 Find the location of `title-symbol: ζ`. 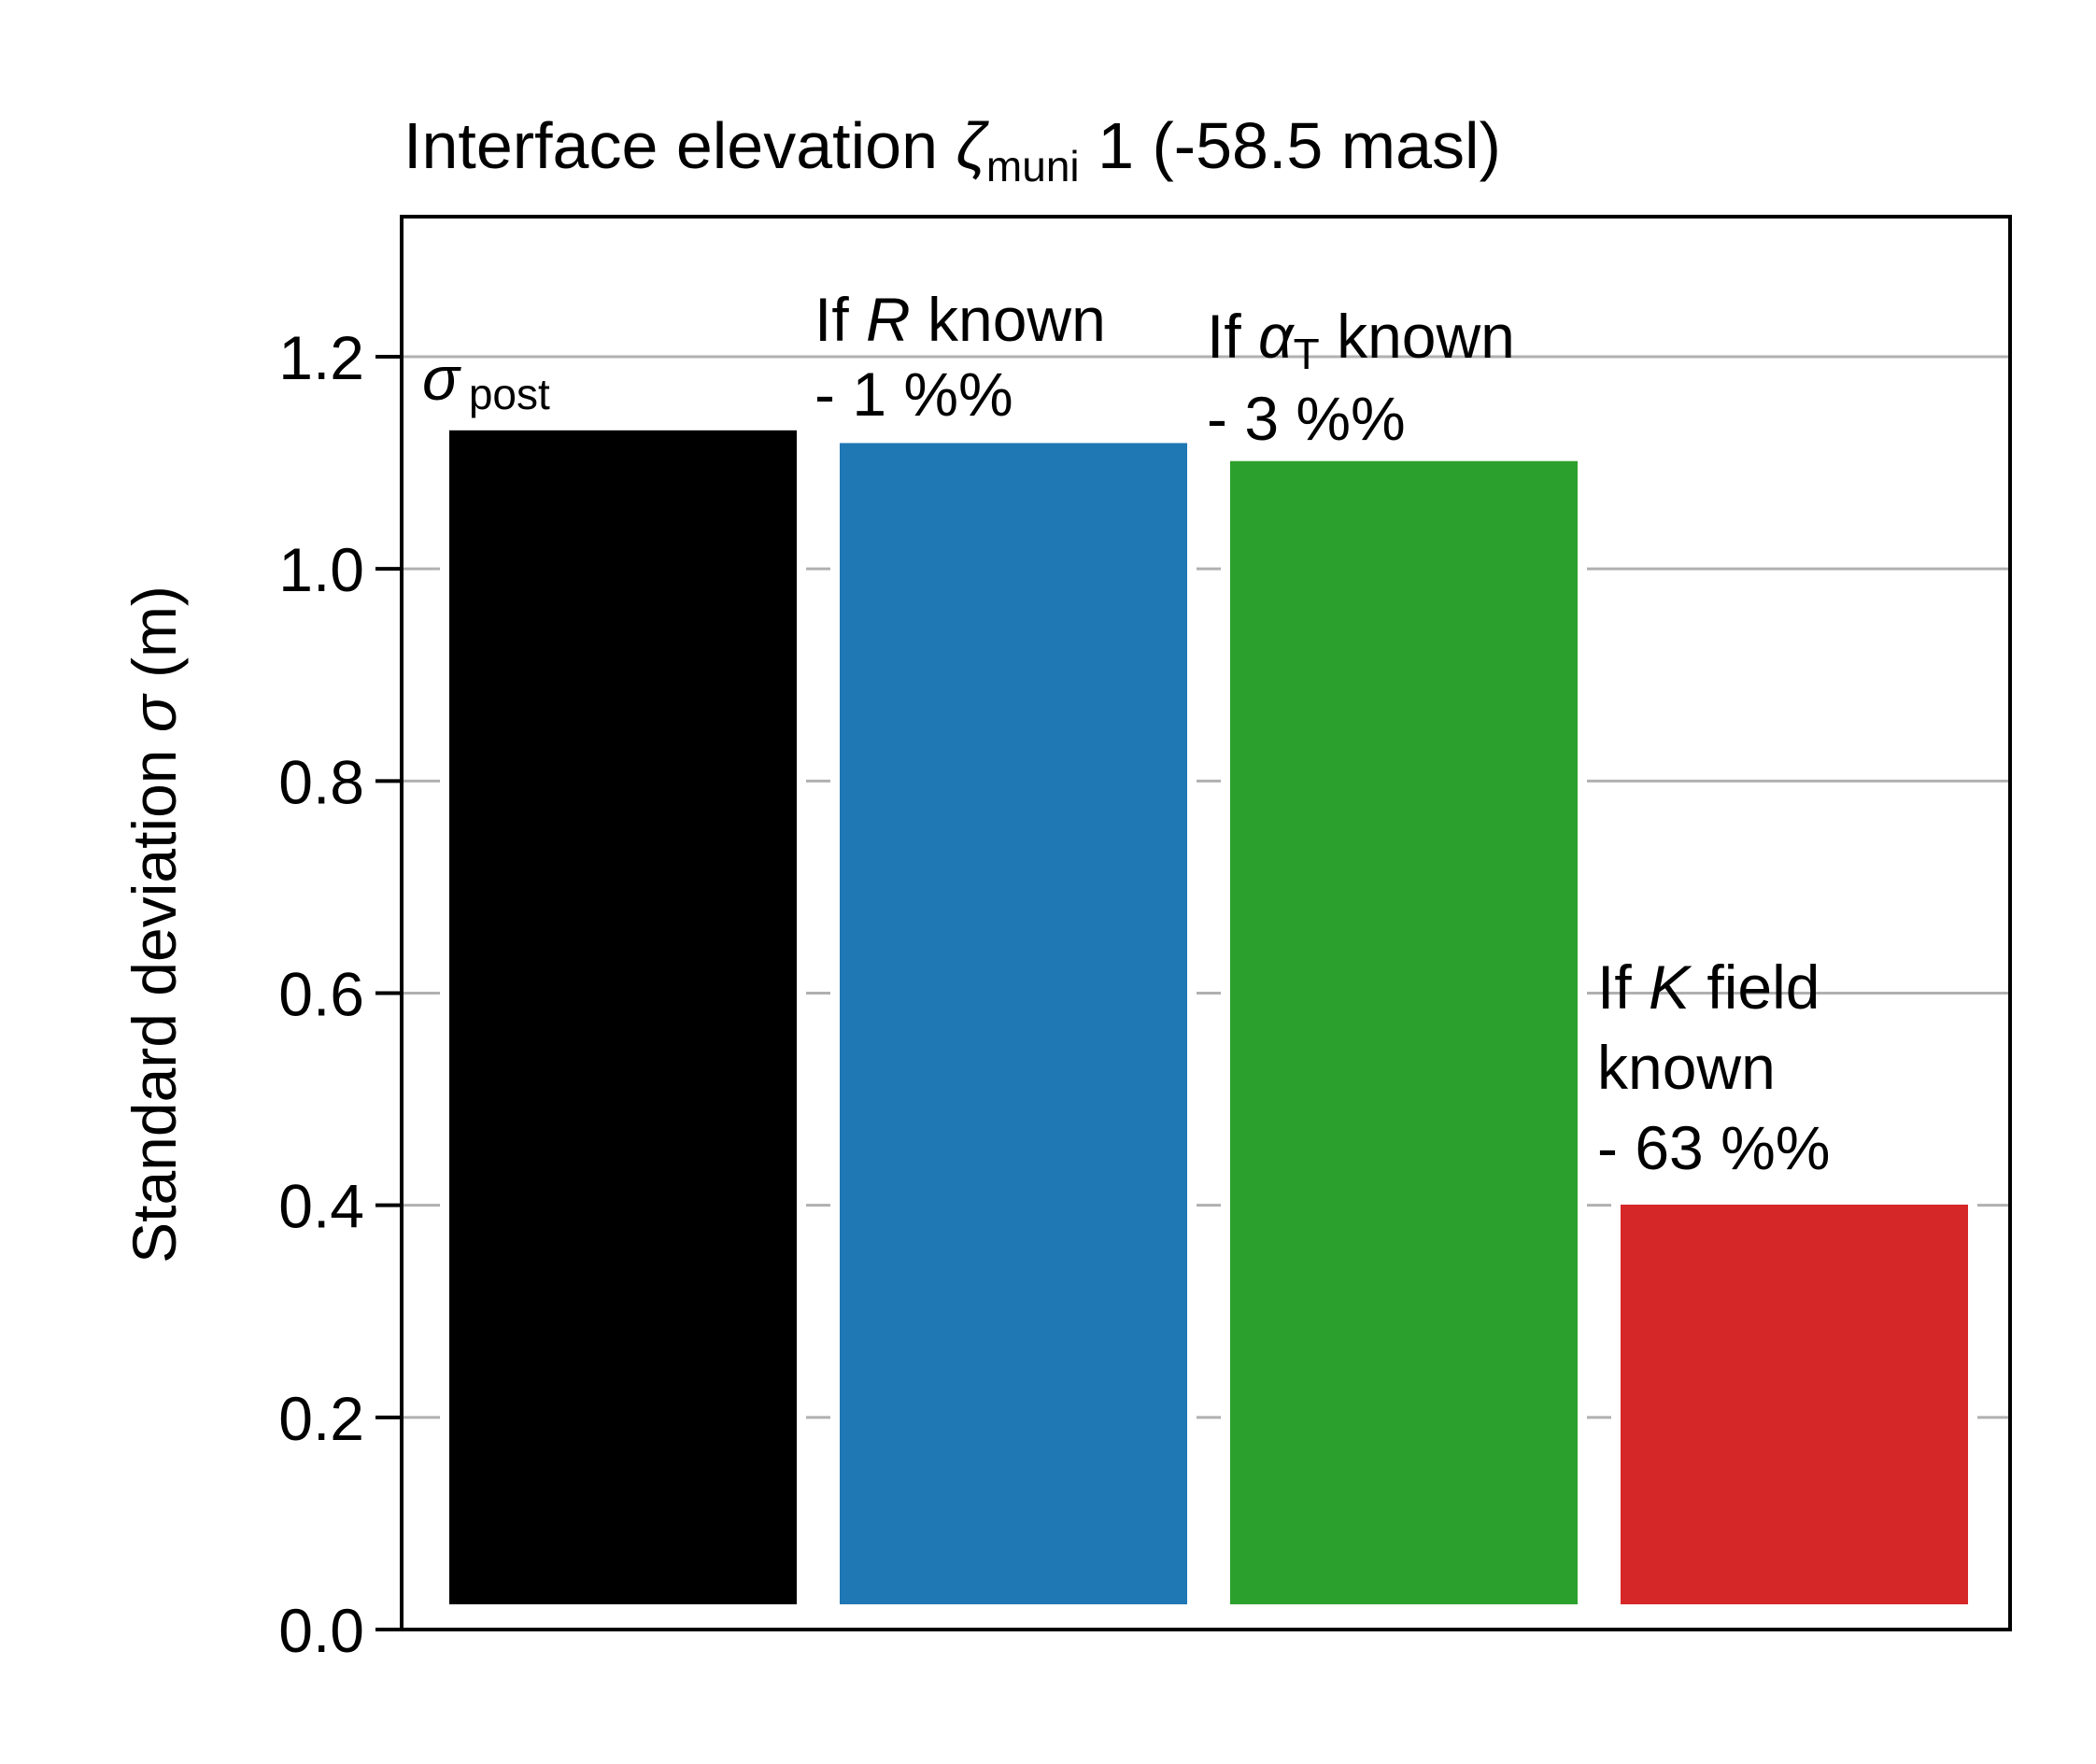

title-symbol: ζ is located at coordinates (973, 145).